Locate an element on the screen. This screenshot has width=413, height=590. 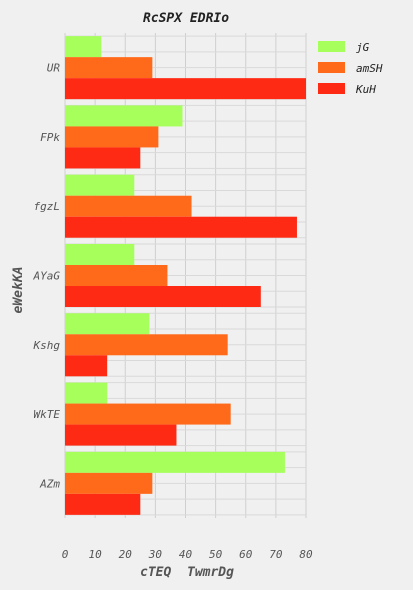
y-category-label: AZm is located at coordinates (49, 483).